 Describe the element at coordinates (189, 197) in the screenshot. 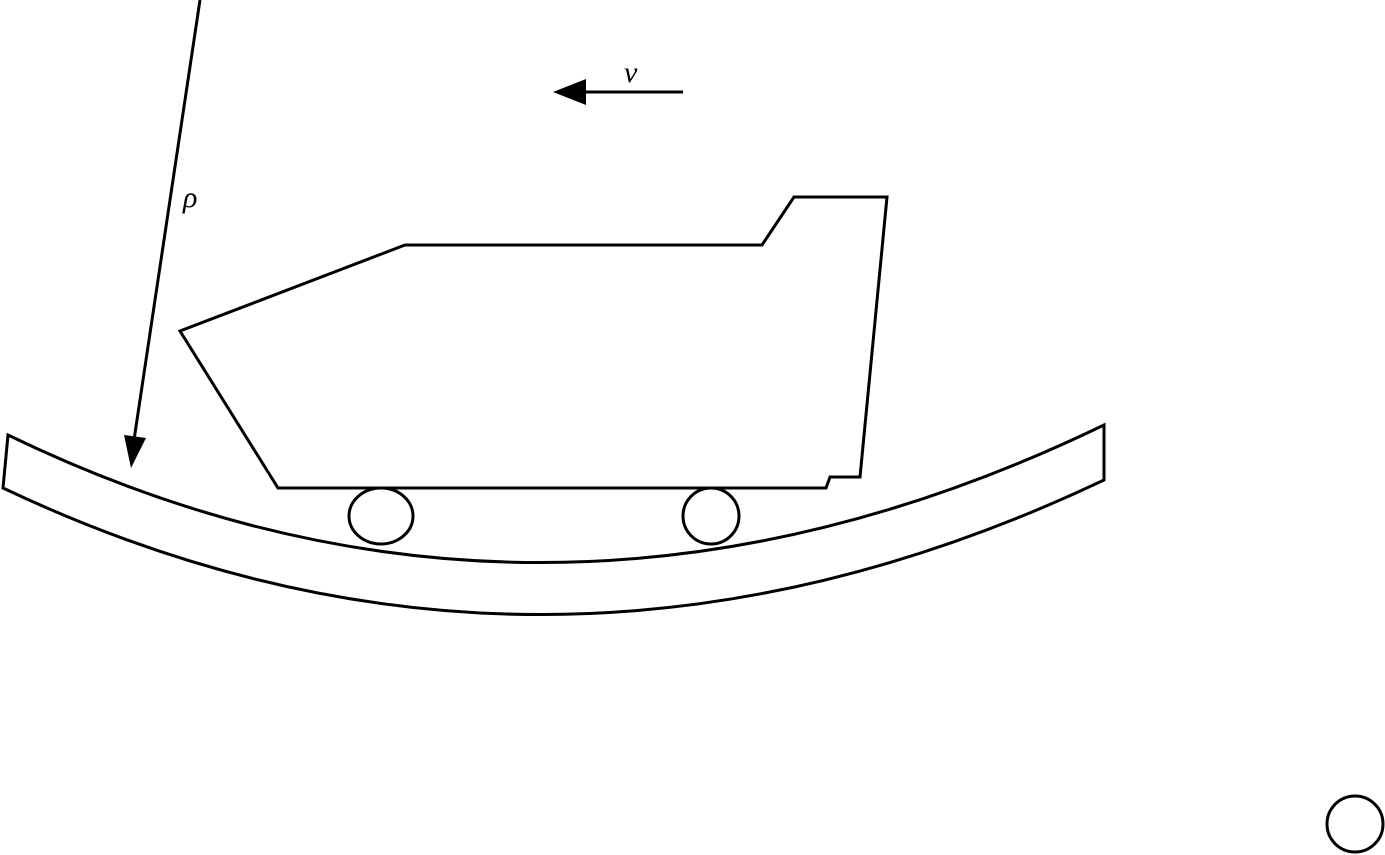

I see `radius-label: ρ` at that location.